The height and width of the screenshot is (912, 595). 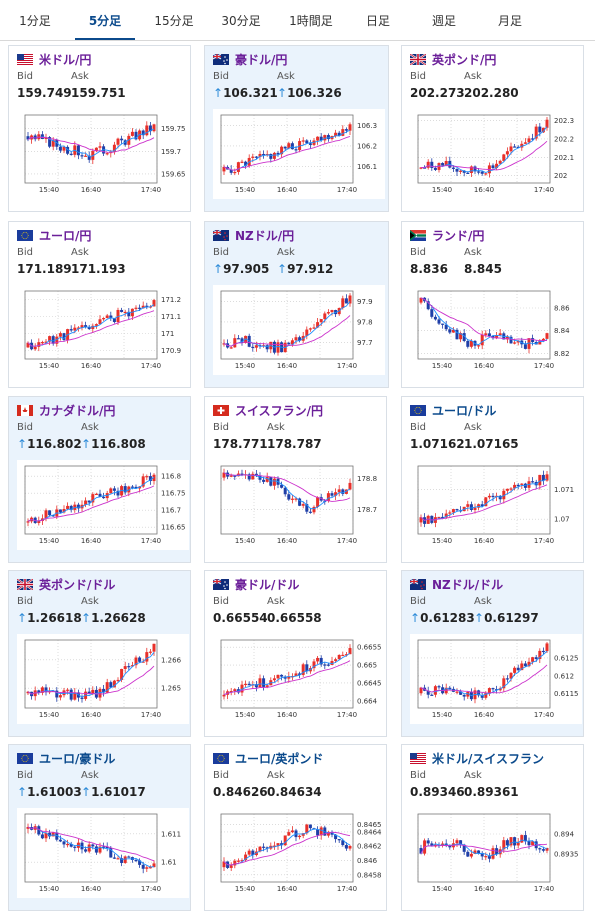 What do you see at coordinates (377, 21) in the screenshot?
I see `tab-5: 日足` at bounding box center [377, 21].